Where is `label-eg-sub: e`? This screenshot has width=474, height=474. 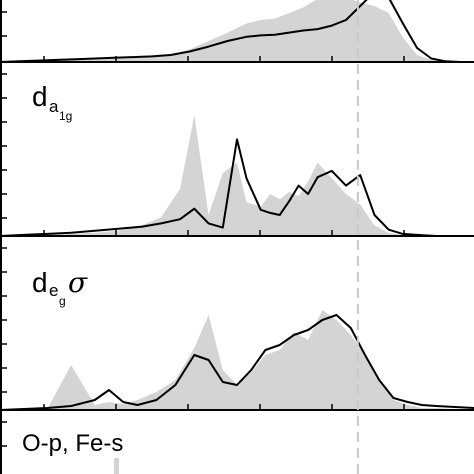
label-eg-sub: e is located at coordinates (53, 290).